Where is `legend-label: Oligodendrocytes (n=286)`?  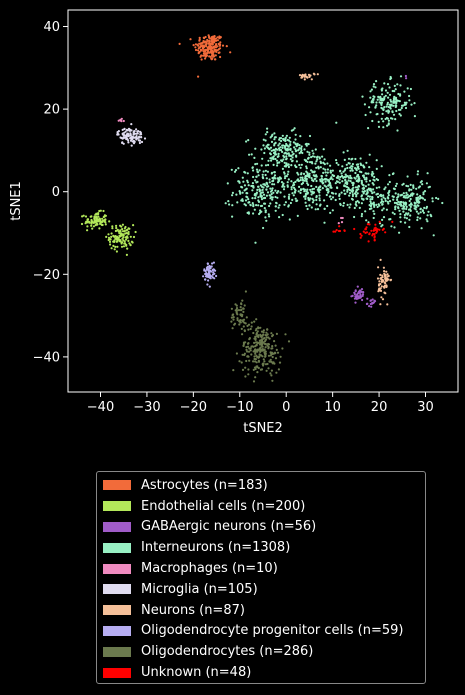 legend-label: Oligodendrocytes (n=286) is located at coordinates (227, 652).